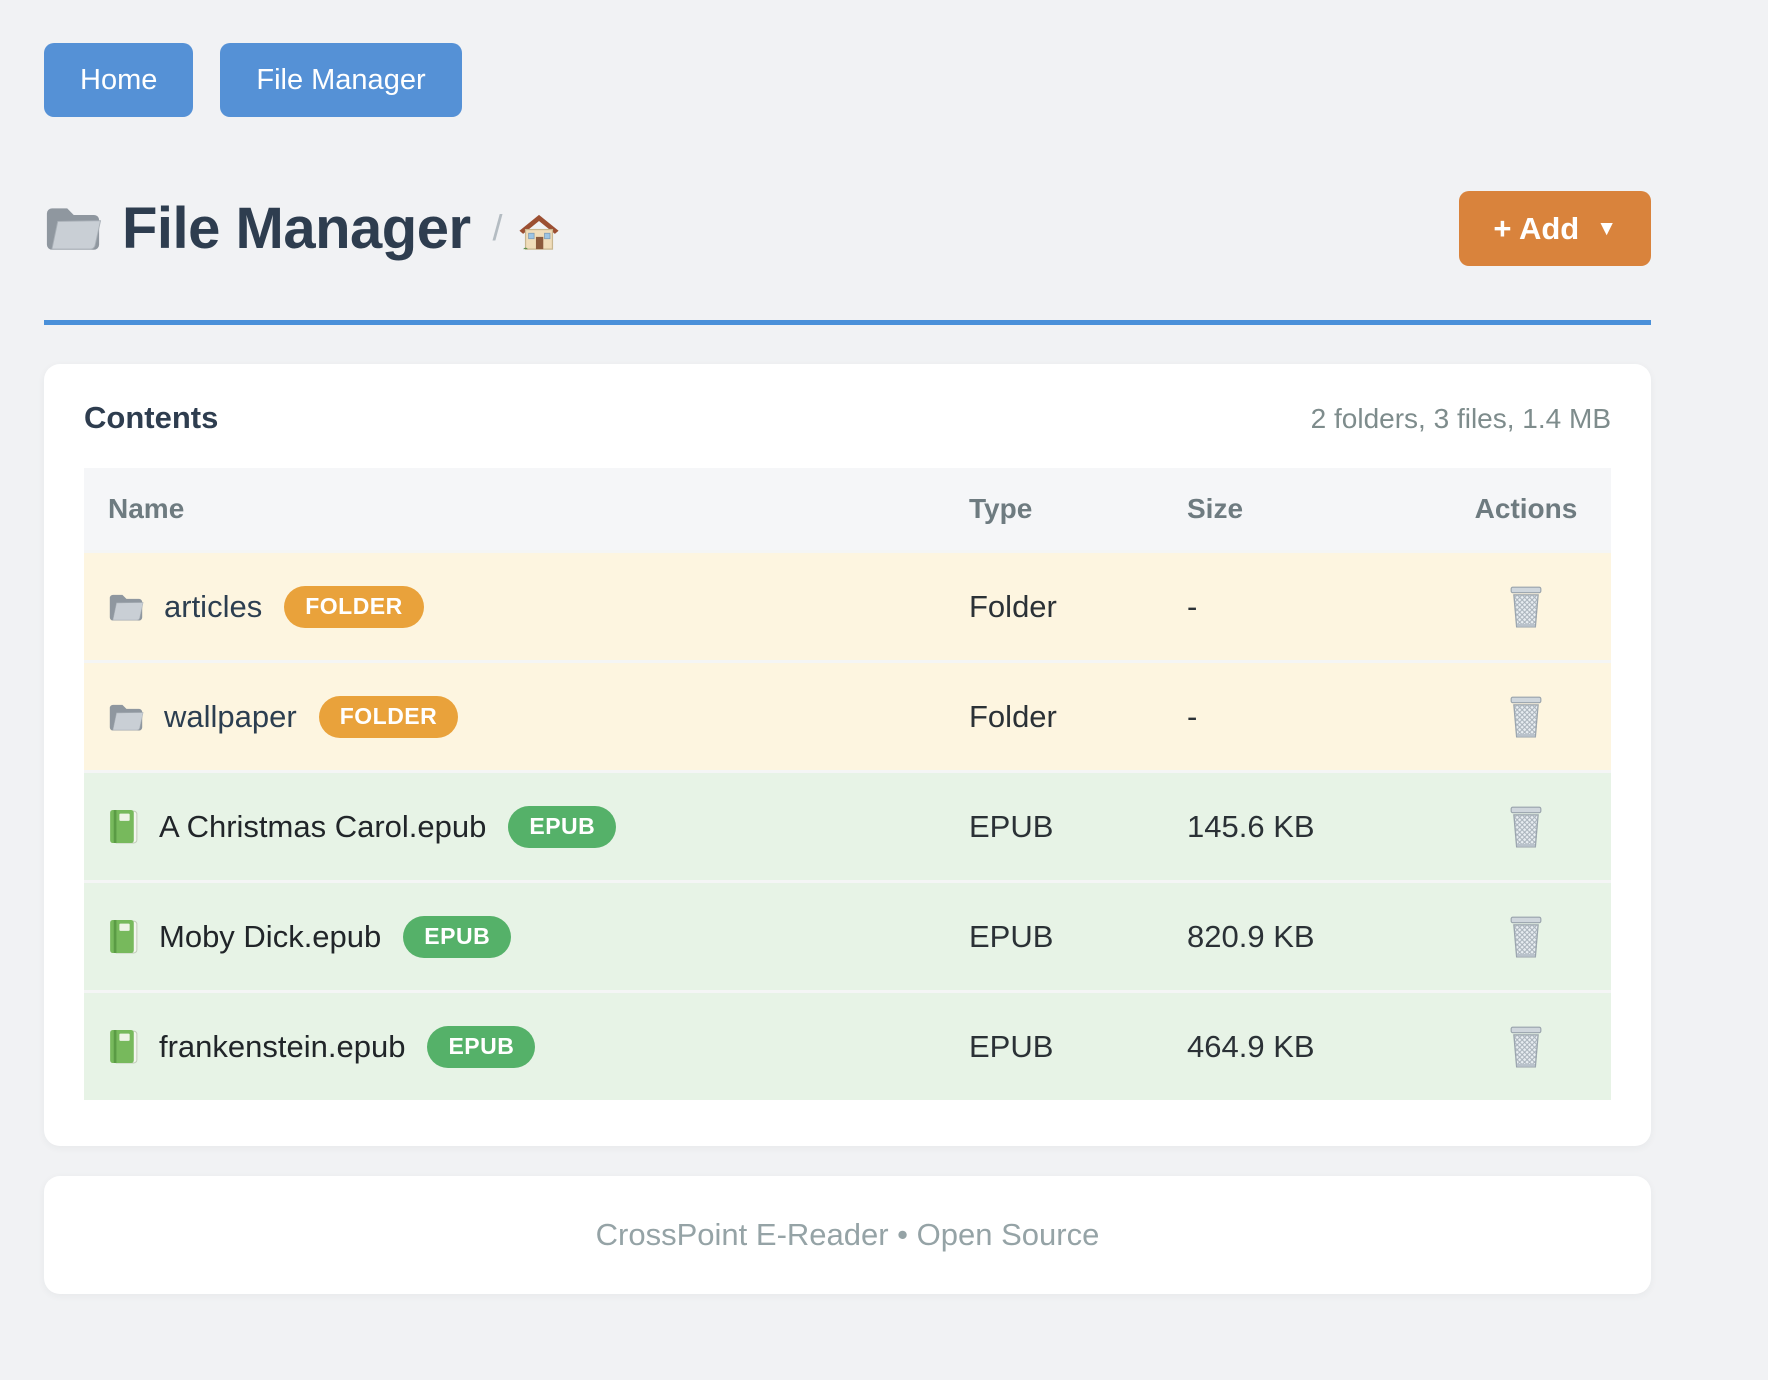 This screenshot has height=1380, width=1768. I want to click on file-name-link: frankenstein.epub, so click(282, 1046).